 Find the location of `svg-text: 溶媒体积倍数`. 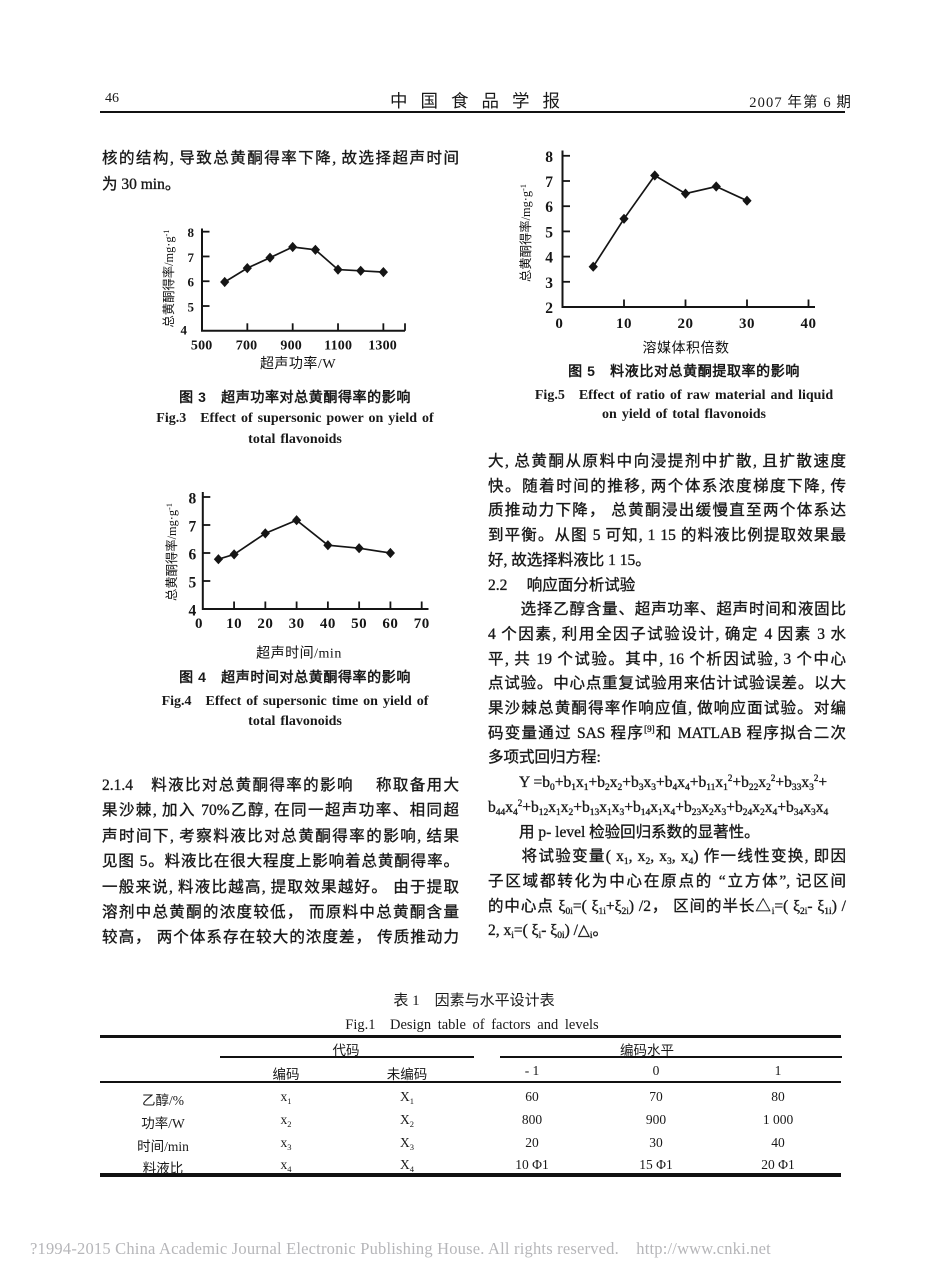

svg-text: 溶媒体积倍数 is located at coordinates (686, 349).